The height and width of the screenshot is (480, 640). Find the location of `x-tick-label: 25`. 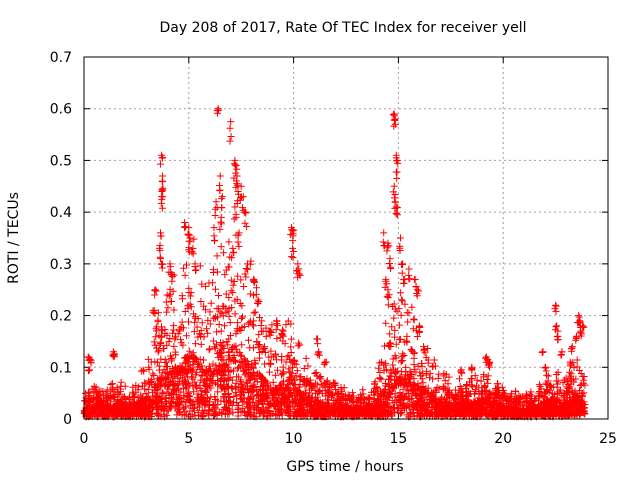

x-tick-label: 25 is located at coordinates (608, 439).